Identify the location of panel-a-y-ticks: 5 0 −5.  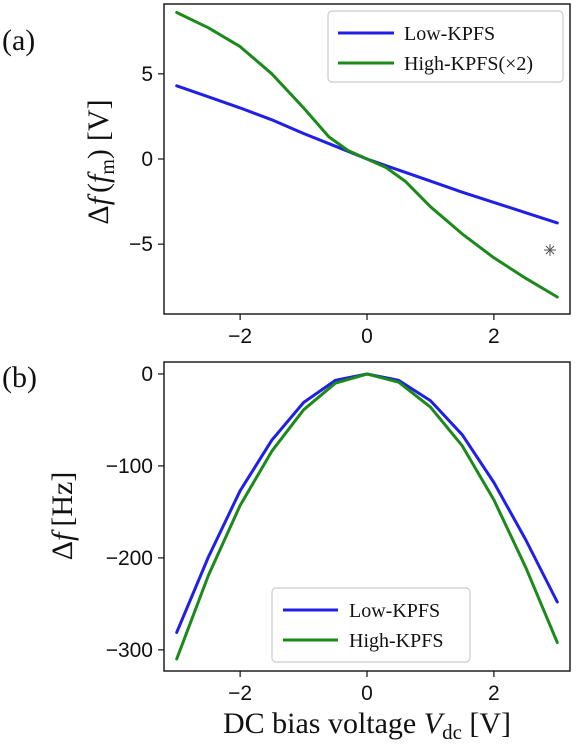
(146, 159).